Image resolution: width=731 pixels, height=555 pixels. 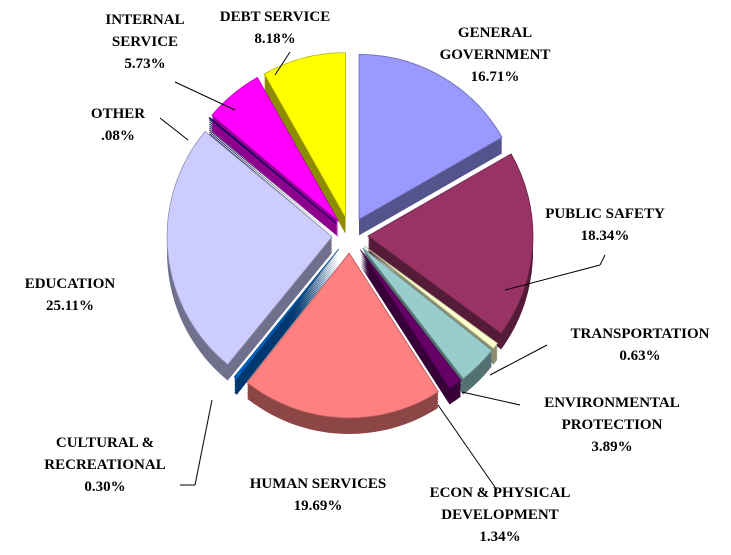 I want to click on slice-label: TRANSPORTATION 0.63%, so click(x=635, y=345).